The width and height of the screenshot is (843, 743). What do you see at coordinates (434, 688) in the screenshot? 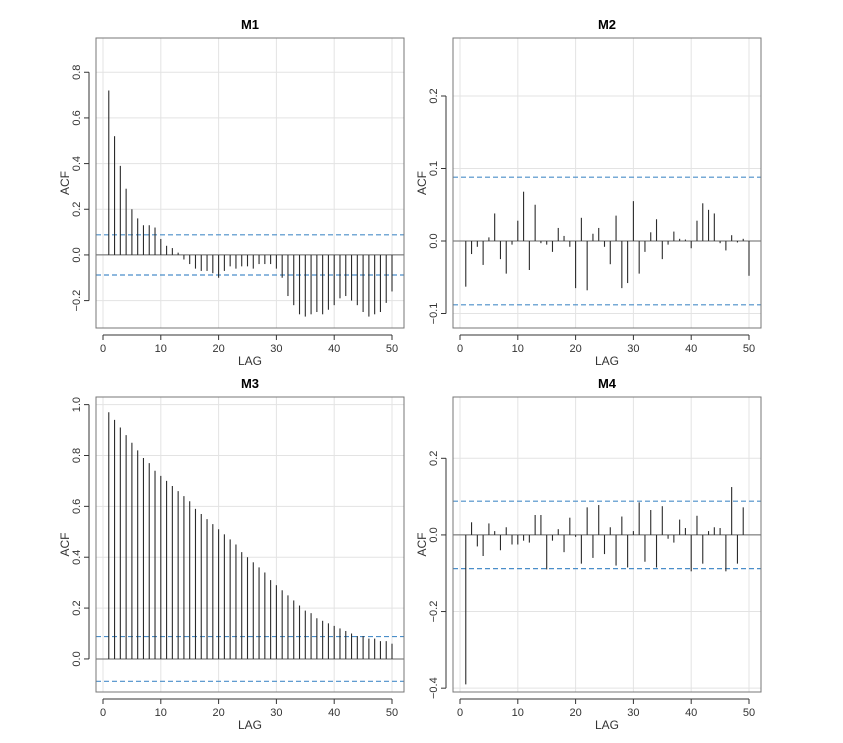
I see `y-tick-label: −0.4` at bounding box center [434, 688].